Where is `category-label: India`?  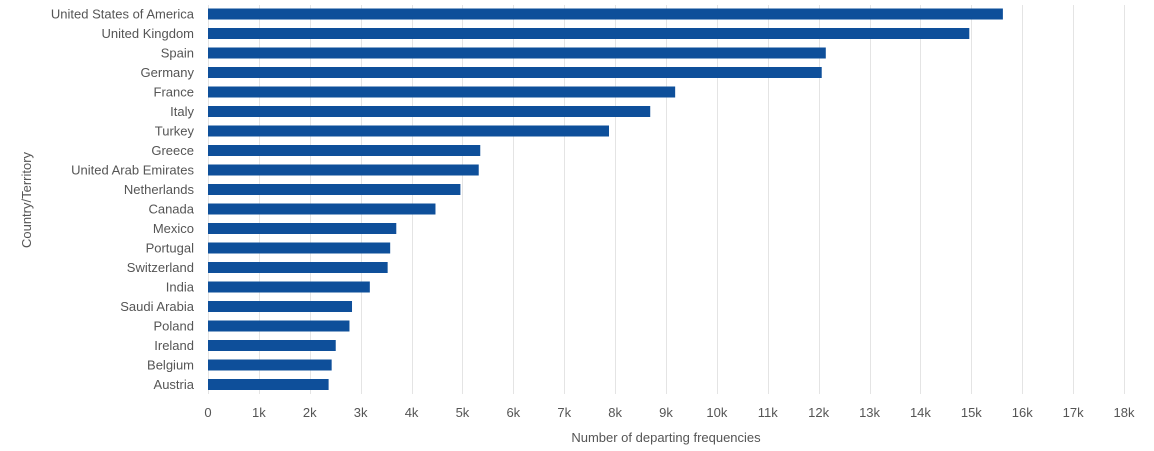 category-label: India is located at coordinates (180, 287).